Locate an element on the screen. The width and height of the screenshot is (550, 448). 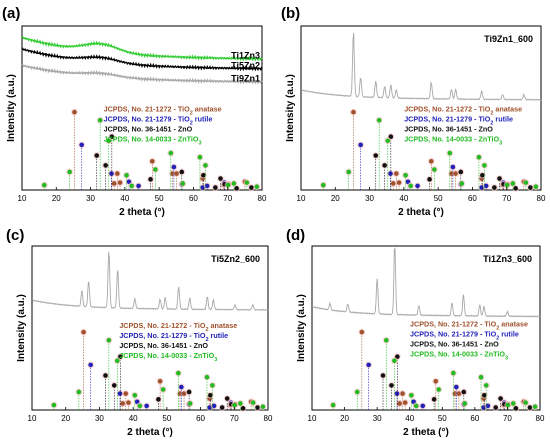
panel-title: Ti5Zn2_600 is located at coordinates (235, 259).